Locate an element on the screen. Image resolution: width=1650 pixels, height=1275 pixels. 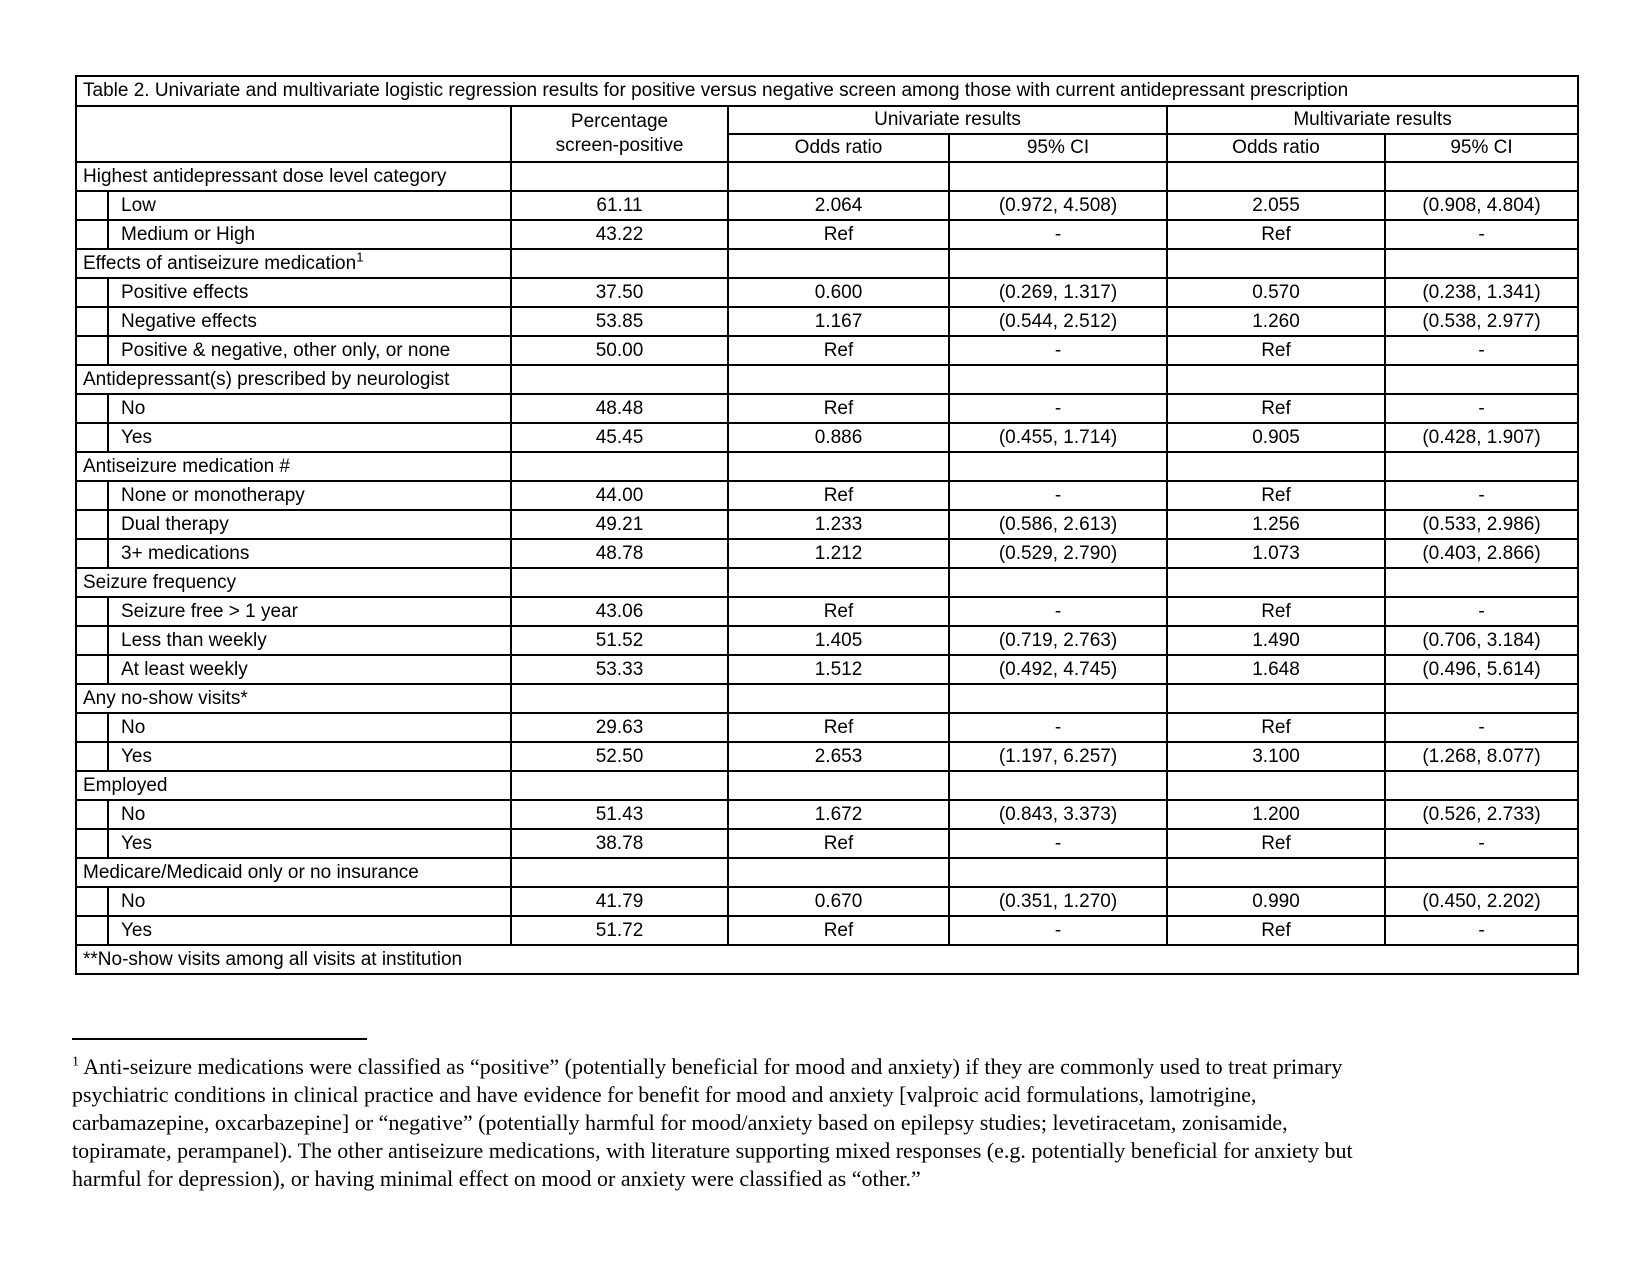
pct-screen-positive-cell: 51.52 is located at coordinates (619, 640).